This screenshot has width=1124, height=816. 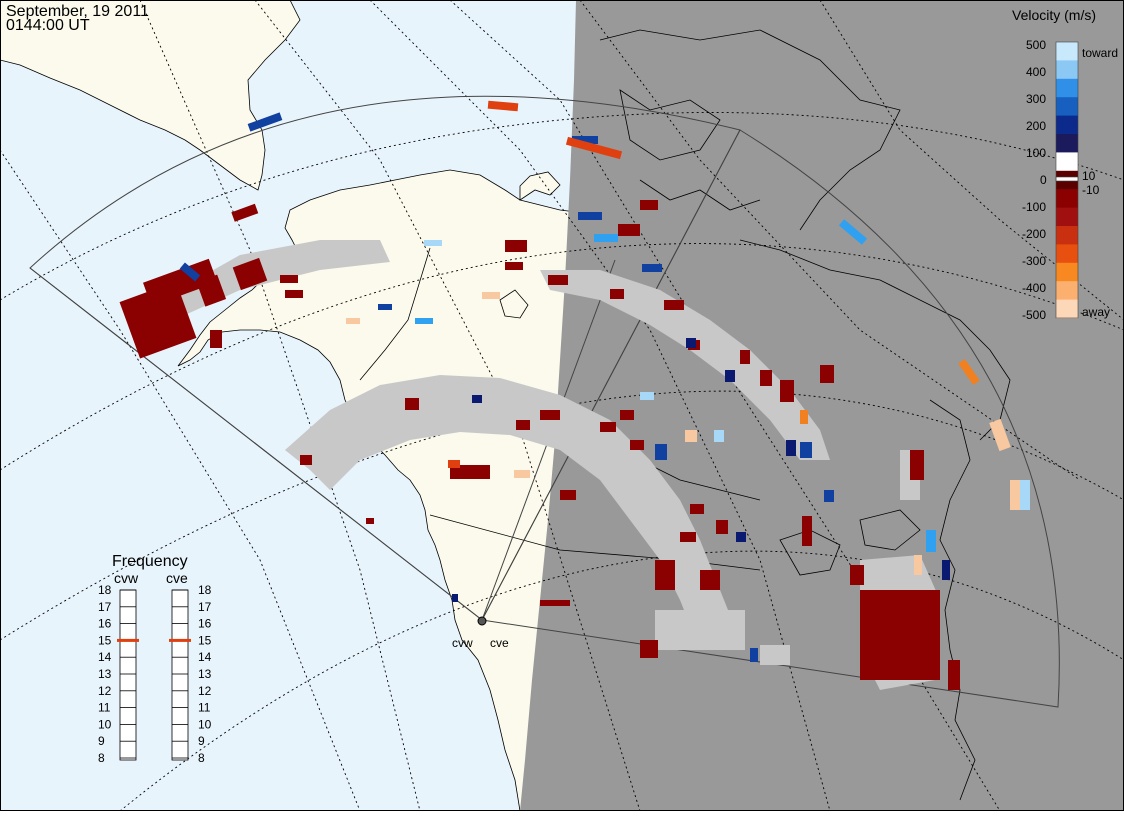 I want to click on velocity-tick-label: 0, so click(x=1043, y=180).